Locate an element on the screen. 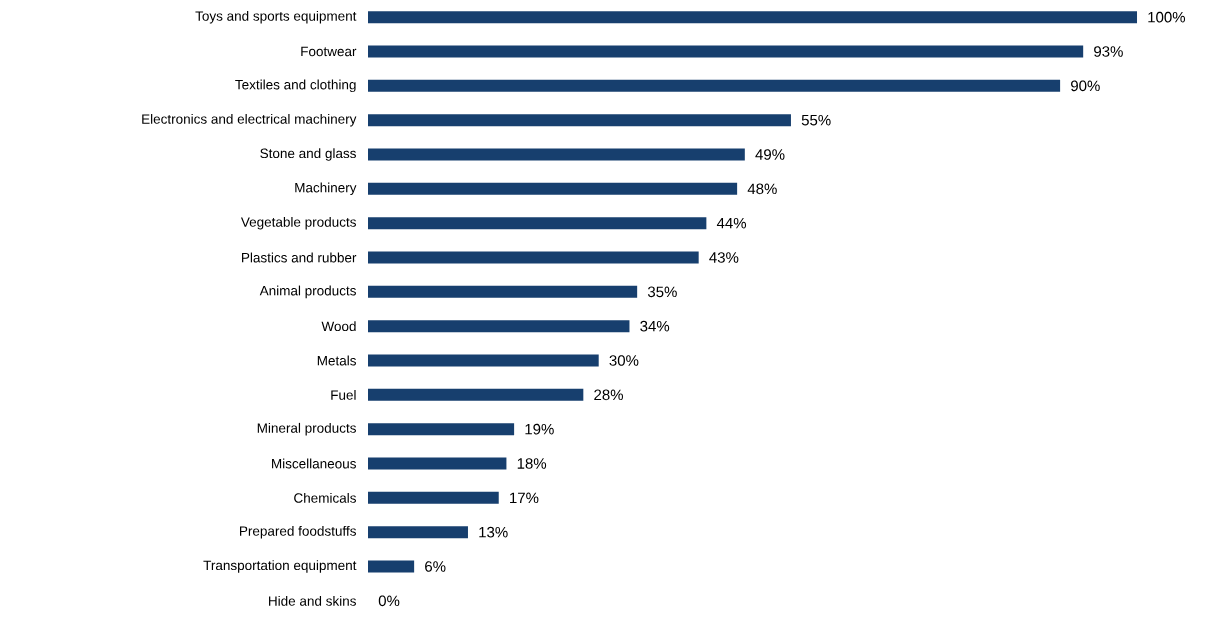 The image size is (1216, 618). data-label: 44% is located at coordinates (731, 223).